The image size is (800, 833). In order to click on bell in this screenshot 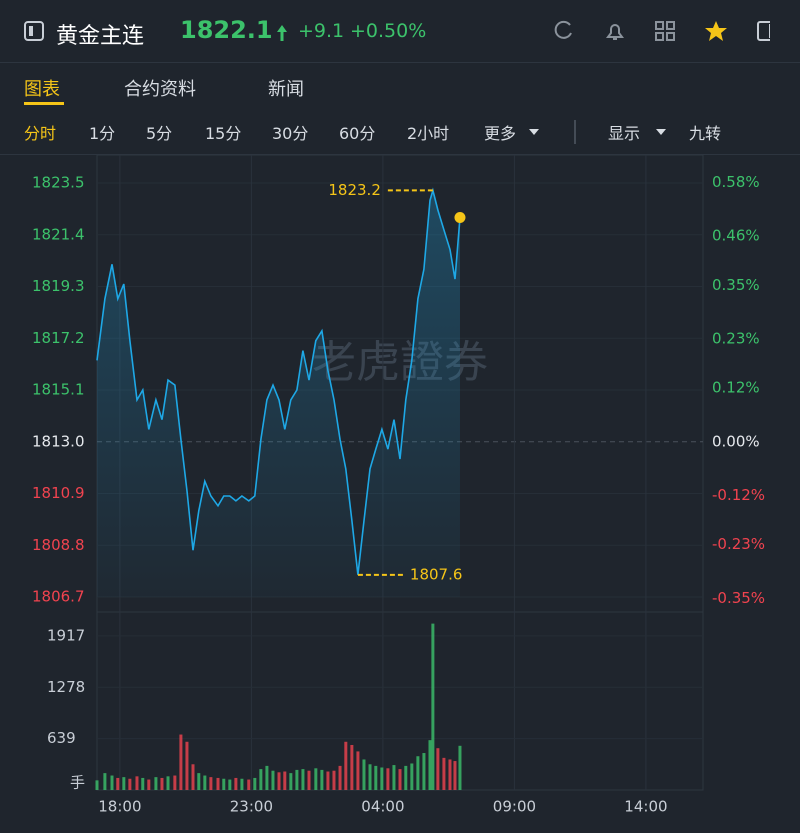, I will do `click(615, 32)`.